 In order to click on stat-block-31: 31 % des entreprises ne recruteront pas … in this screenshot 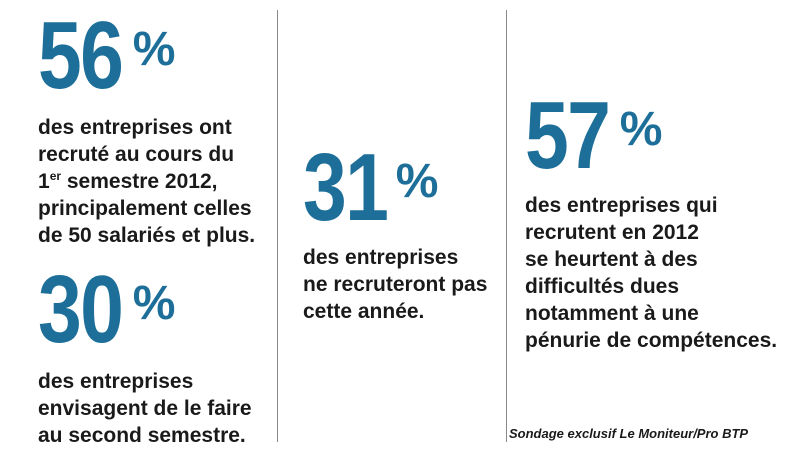, I will do `click(395, 232)`.